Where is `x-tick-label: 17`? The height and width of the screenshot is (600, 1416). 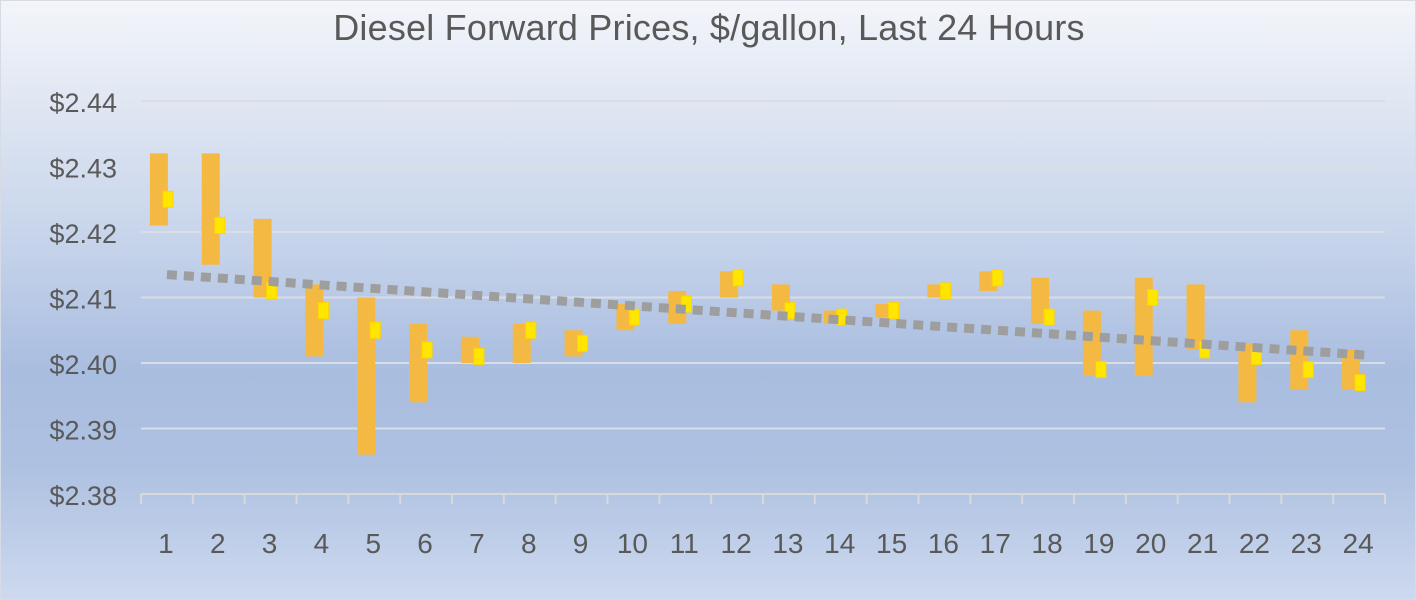 x-tick-label: 17 is located at coordinates (995, 543).